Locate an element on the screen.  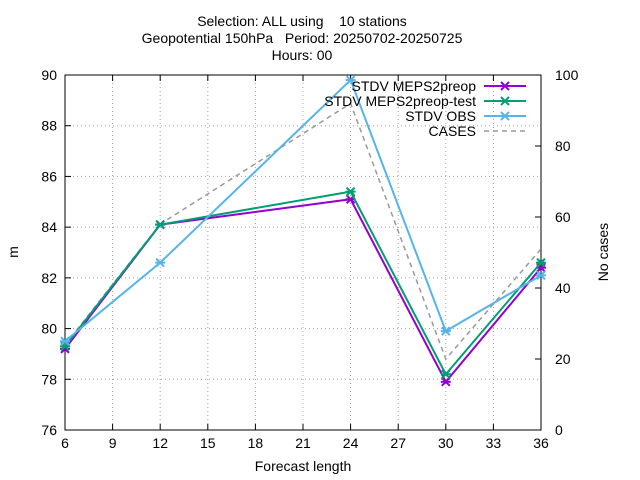
legend-label-cases: CASES is located at coordinates (452, 131).